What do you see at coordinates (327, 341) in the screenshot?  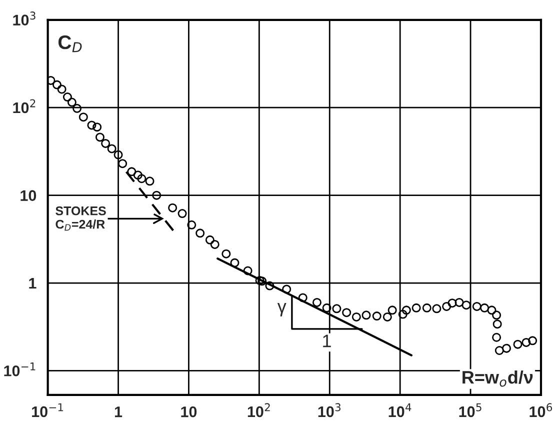 I see `annotation: 1` at bounding box center [327, 341].